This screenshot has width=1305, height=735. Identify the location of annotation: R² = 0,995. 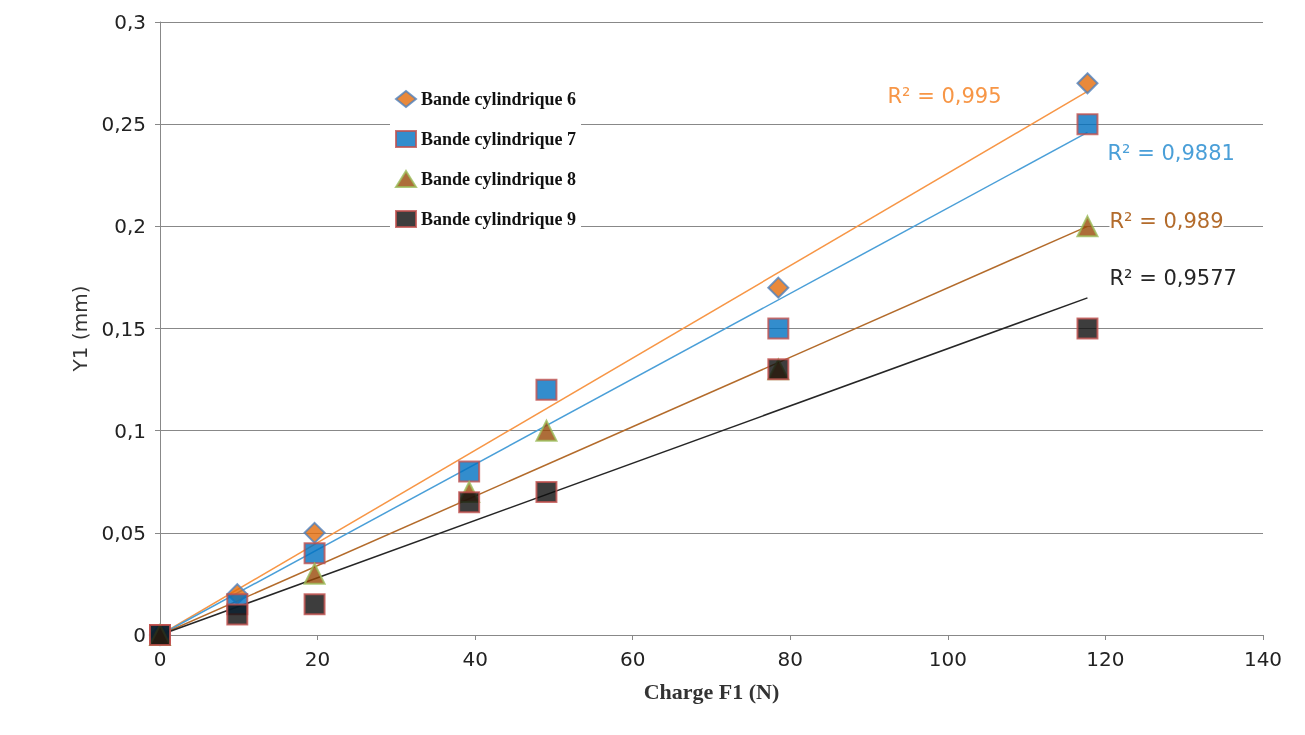
(944, 95).